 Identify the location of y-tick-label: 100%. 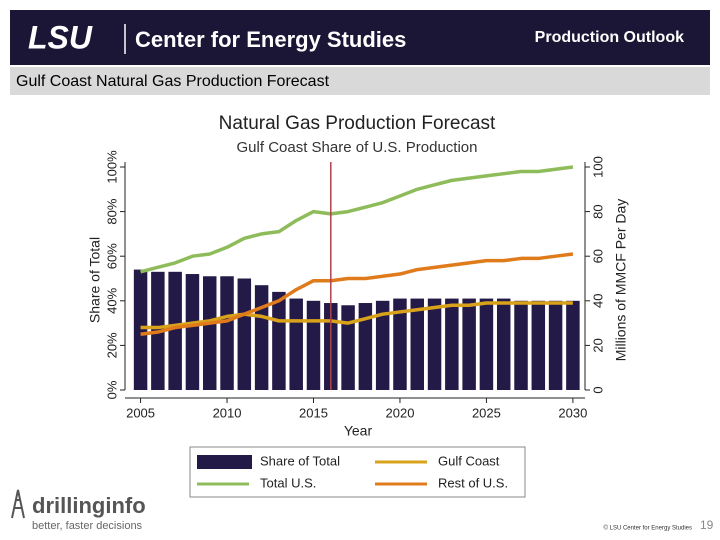
(111, 167).